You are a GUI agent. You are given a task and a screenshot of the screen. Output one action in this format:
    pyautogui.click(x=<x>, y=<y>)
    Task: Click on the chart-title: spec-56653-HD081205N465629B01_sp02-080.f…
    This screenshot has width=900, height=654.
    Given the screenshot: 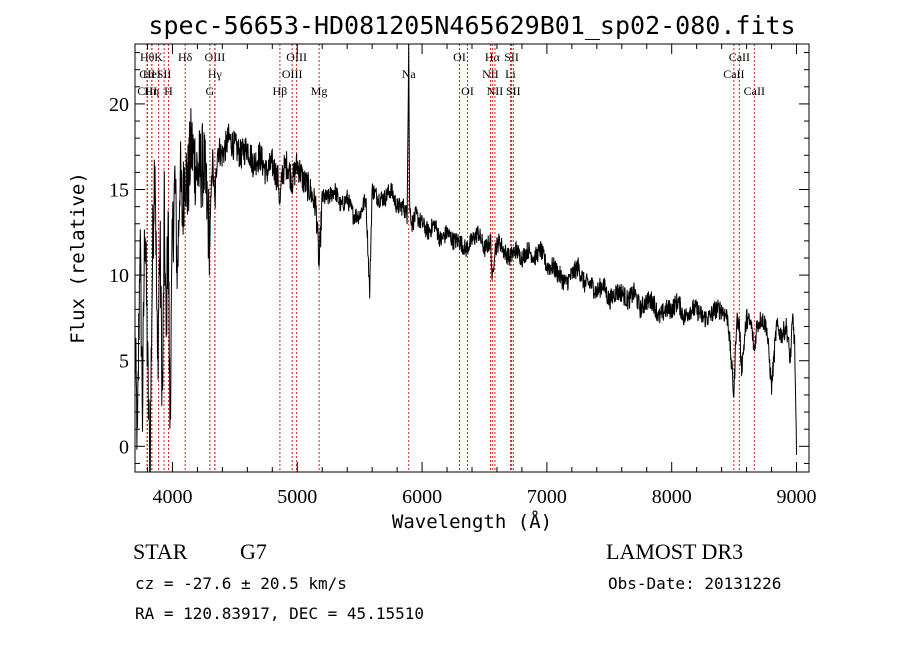 What is the action you would take?
    pyautogui.click(x=471, y=25)
    